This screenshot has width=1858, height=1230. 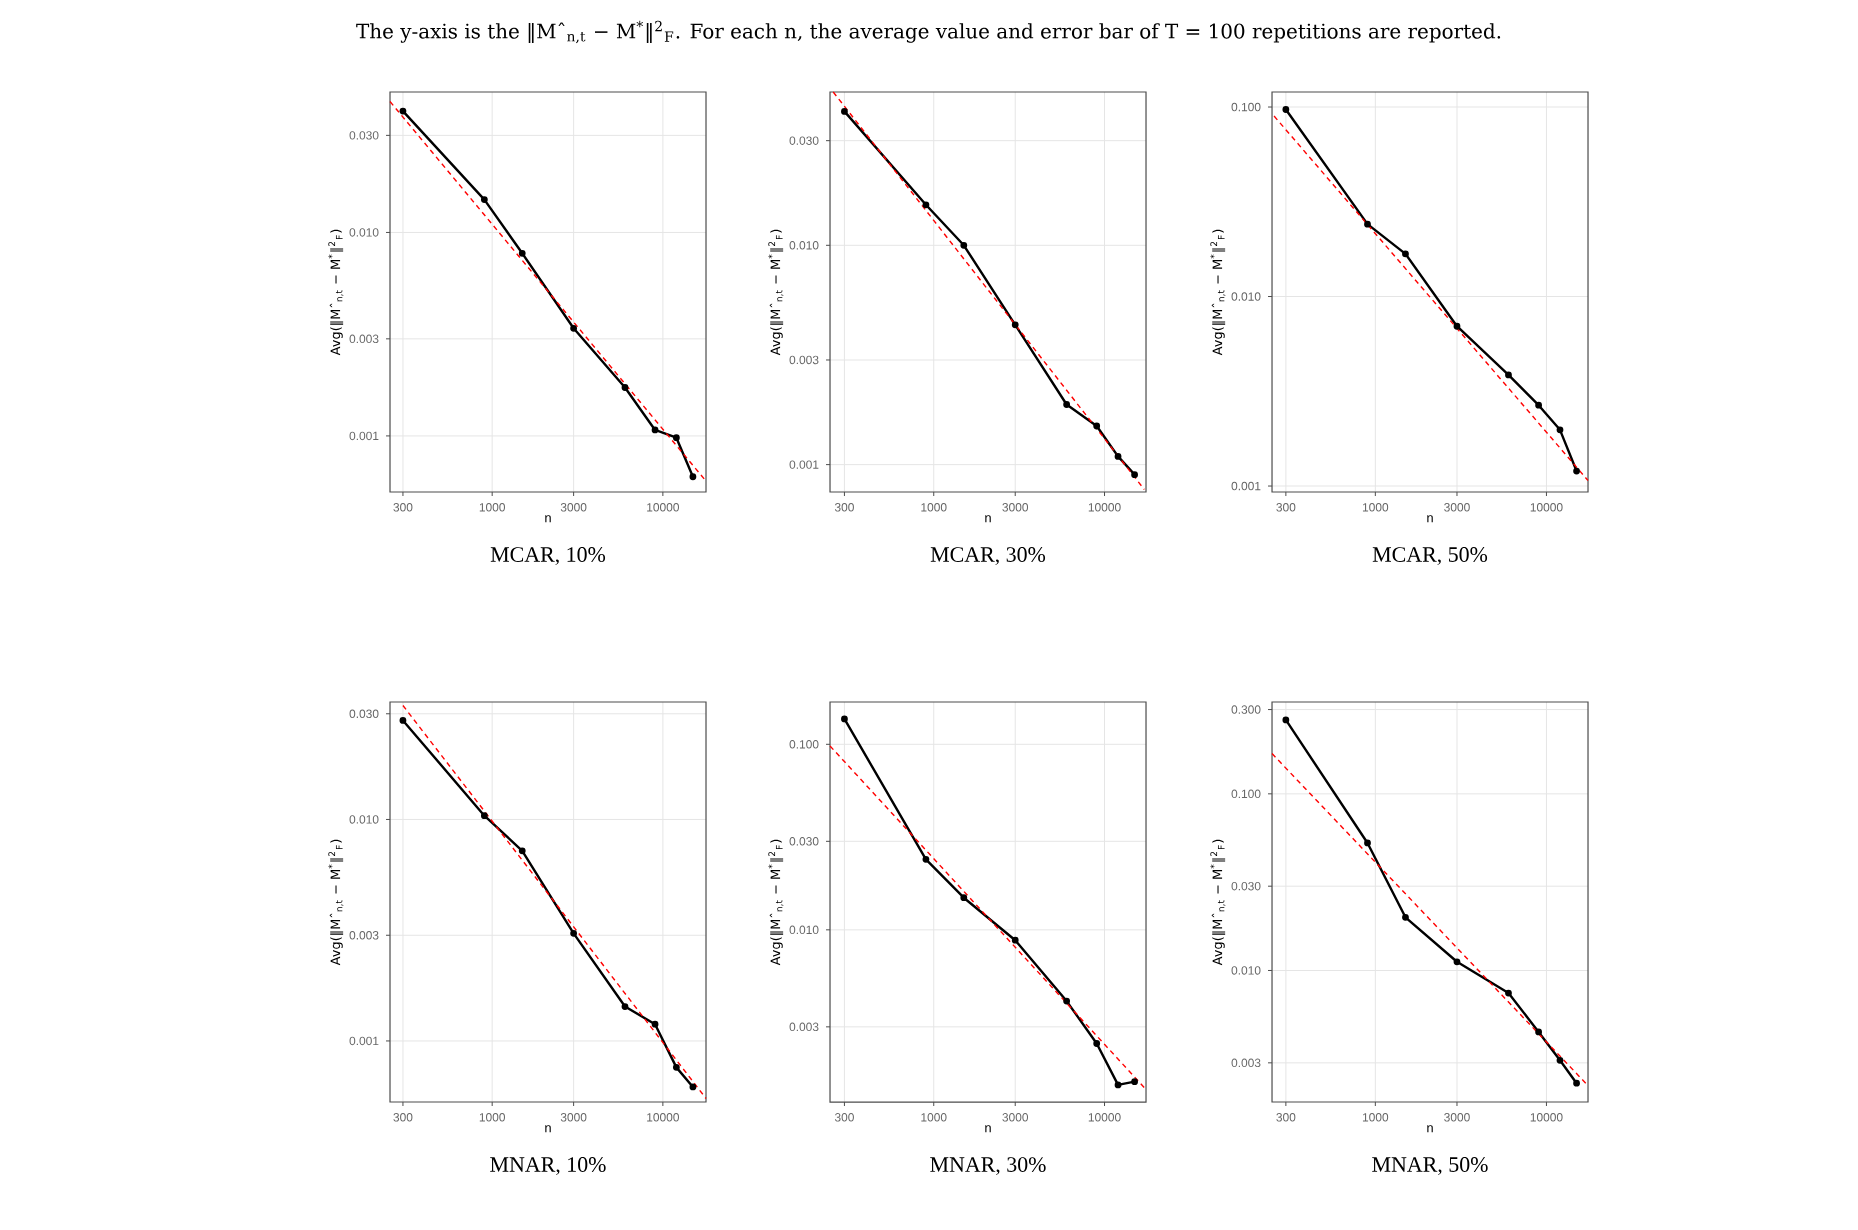 What do you see at coordinates (988, 556) in the screenshot?
I see `text: MCAR, 30%` at bounding box center [988, 556].